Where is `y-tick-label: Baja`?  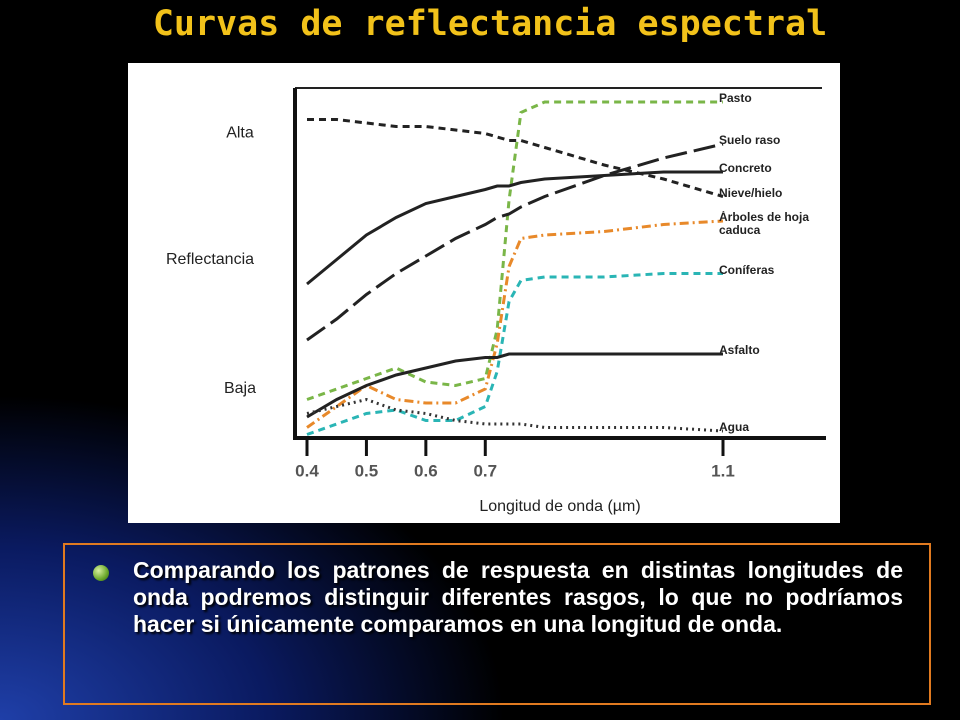
y-tick-label: Baja is located at coordinates (240, 388).